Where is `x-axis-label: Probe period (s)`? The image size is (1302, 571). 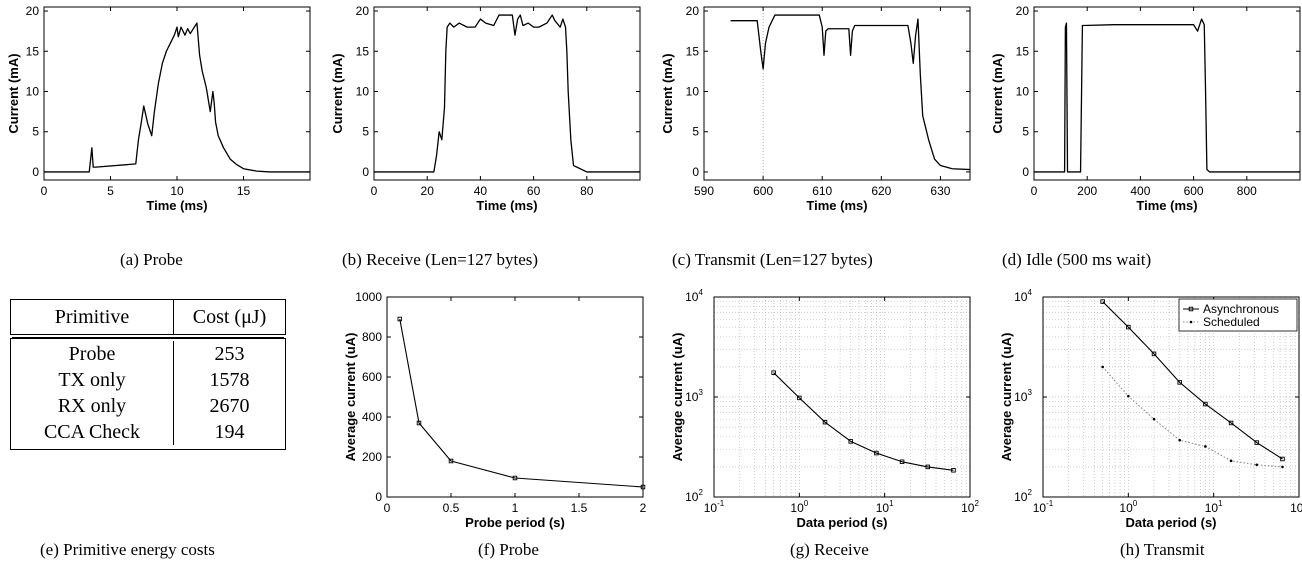 x-axis-label: Probe period (s) is located at coordinates (515, 522).